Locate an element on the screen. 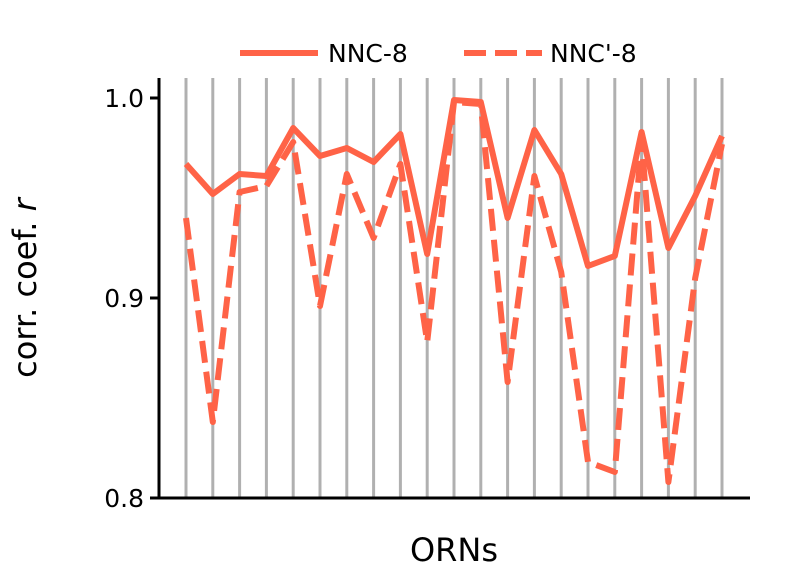  legend-label-nnc-8: NNC-8 is located at coordinates (368, 53).